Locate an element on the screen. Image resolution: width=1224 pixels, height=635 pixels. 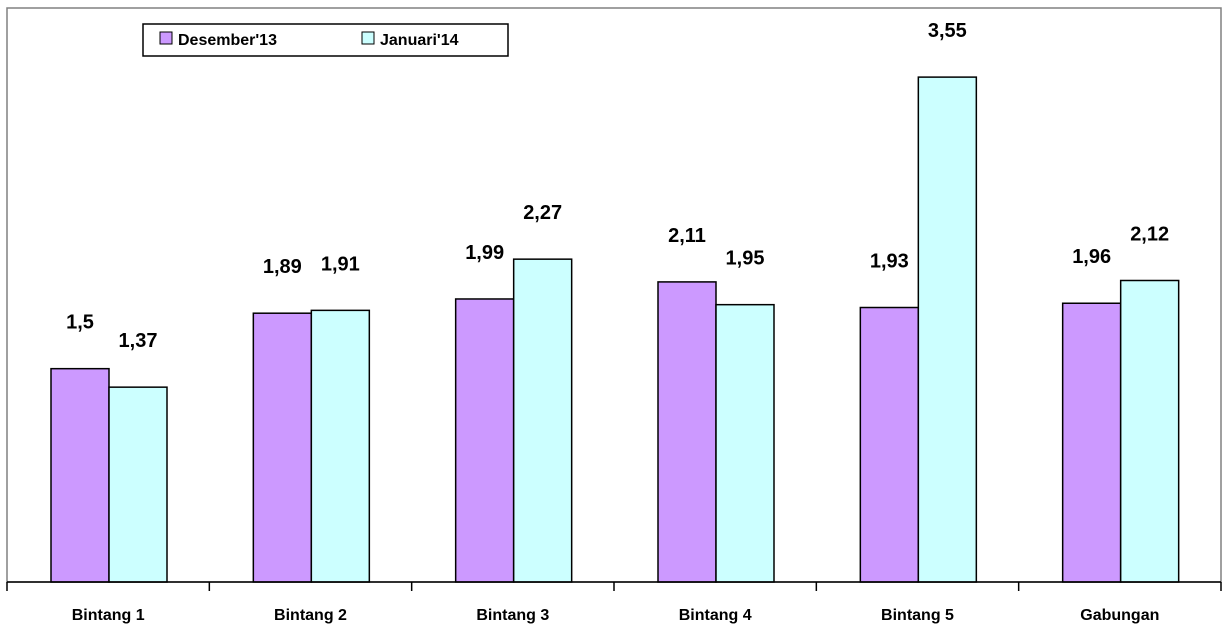
bar-januari14-bintang4 is located at coordinates (745, 443).